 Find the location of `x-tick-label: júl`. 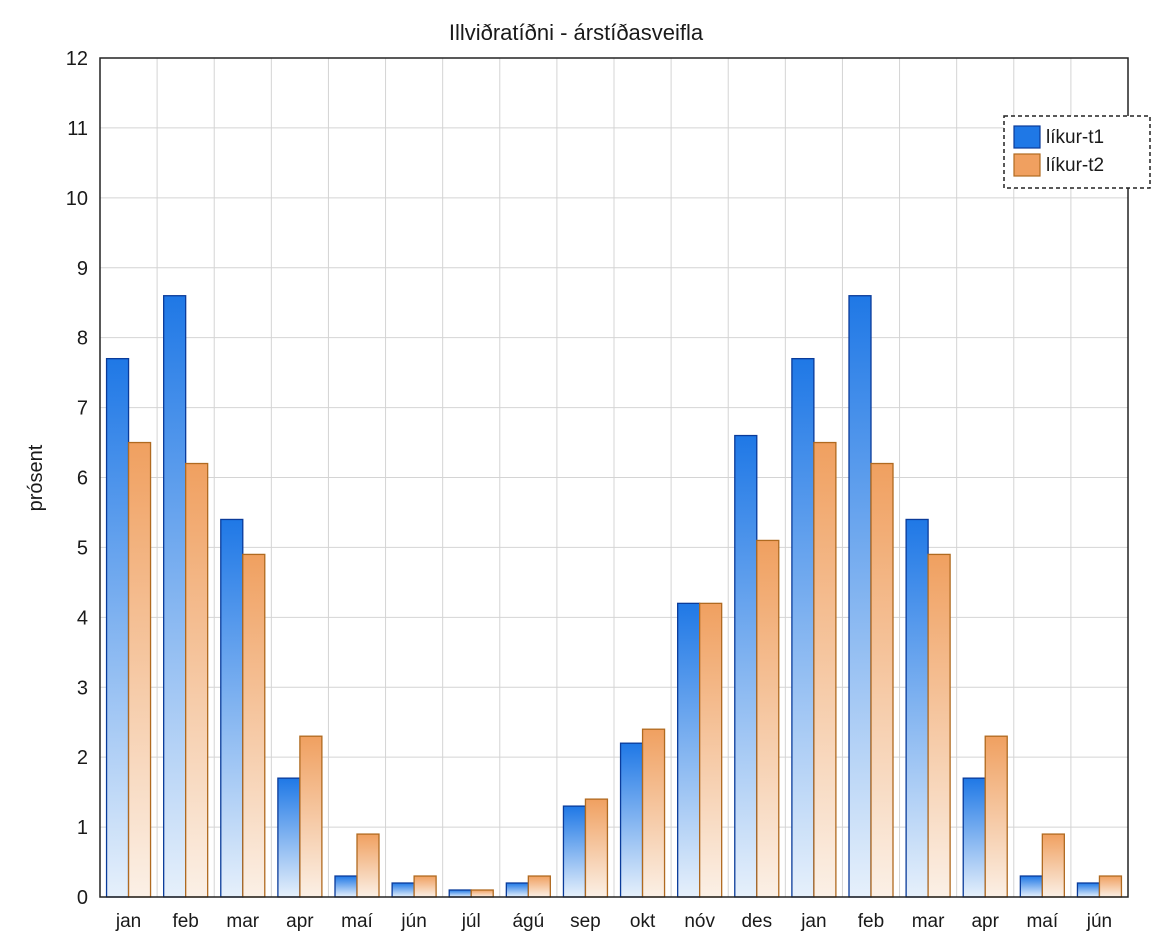

x-tick-label: júl is located at coordinates (471, 921).